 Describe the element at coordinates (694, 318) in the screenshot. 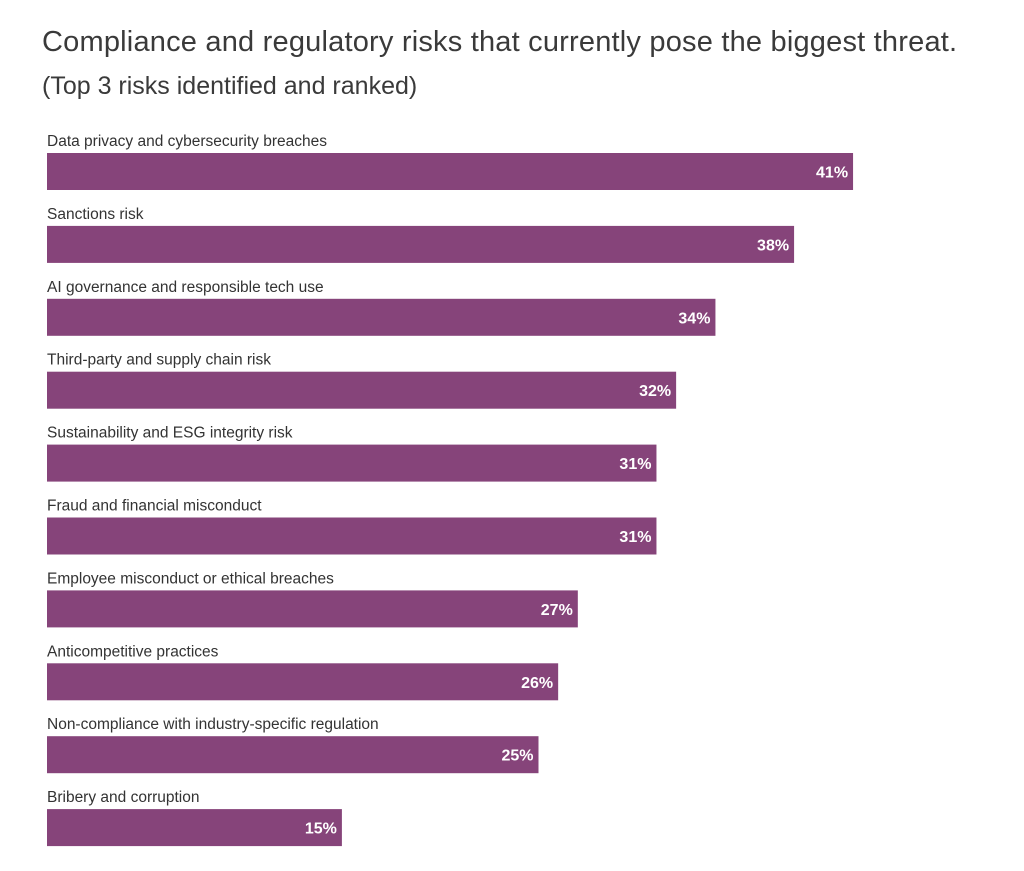

I see `bar-value-label: 34%` at that location.